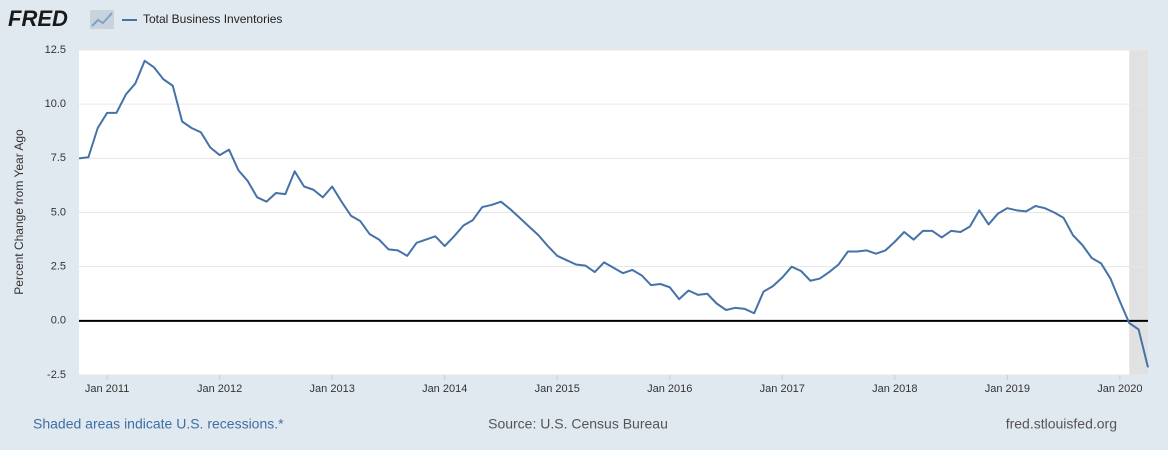 This screenshot has width=1168, height=450. Describe the element at coordinates (578, 424) in the screenshot. I see `source: Source: U.S. Census Bureau` at that location.